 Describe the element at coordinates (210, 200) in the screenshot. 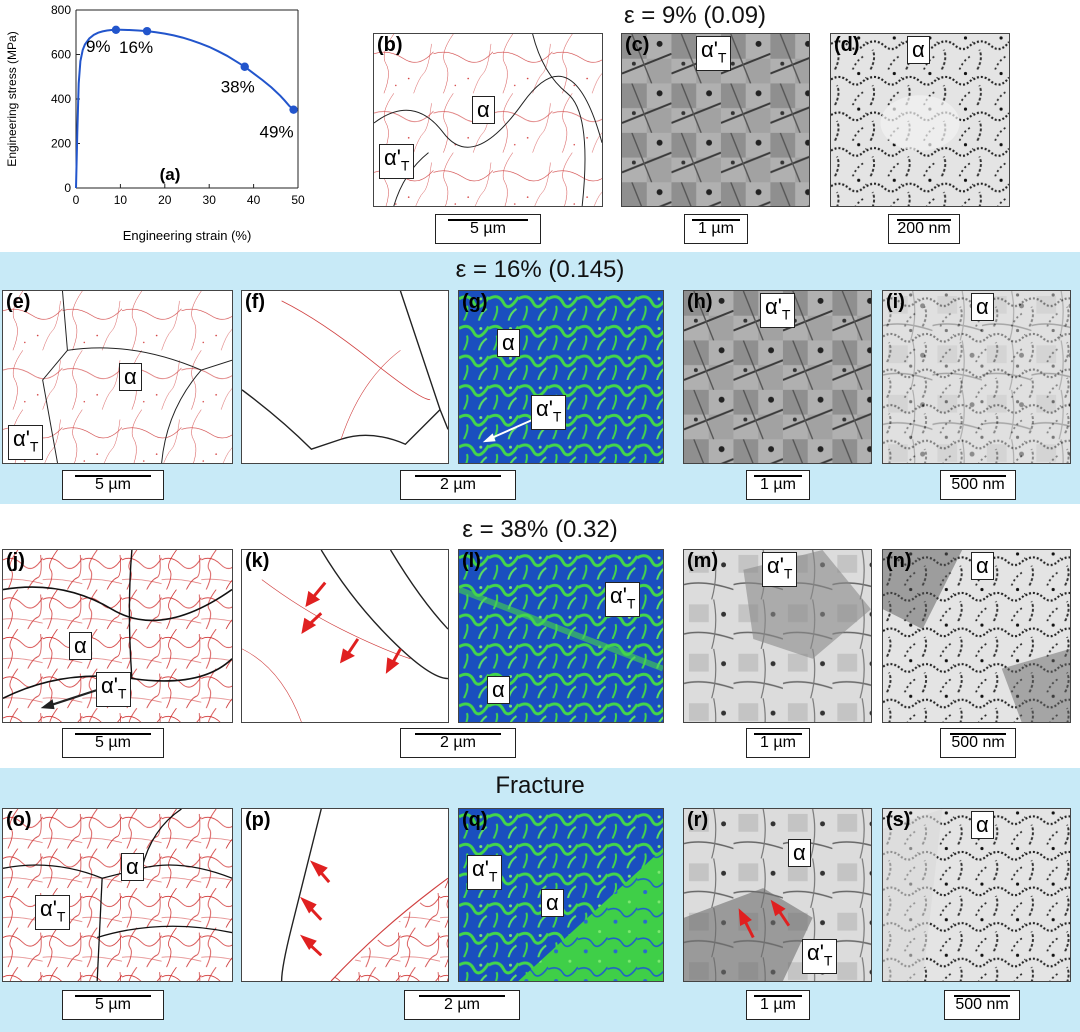

I see `x-tick-label: 30` at that location.